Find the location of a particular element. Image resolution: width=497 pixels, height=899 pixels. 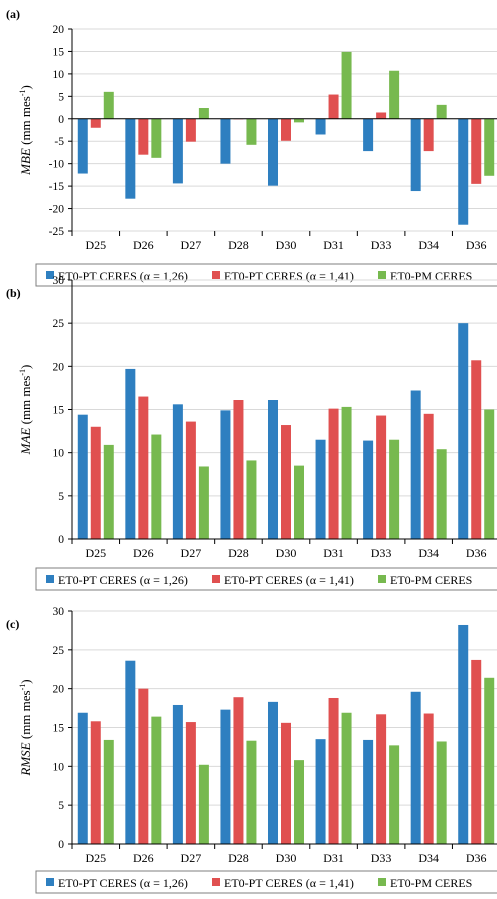

panel-label: (a) is located at coordinates (13, 14).